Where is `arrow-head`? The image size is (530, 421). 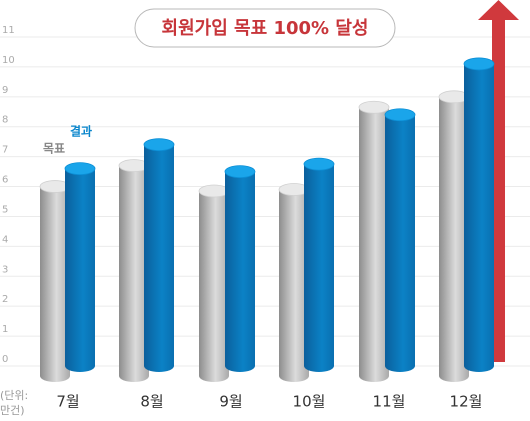
arrow-head is located at coordinates (498, 10).